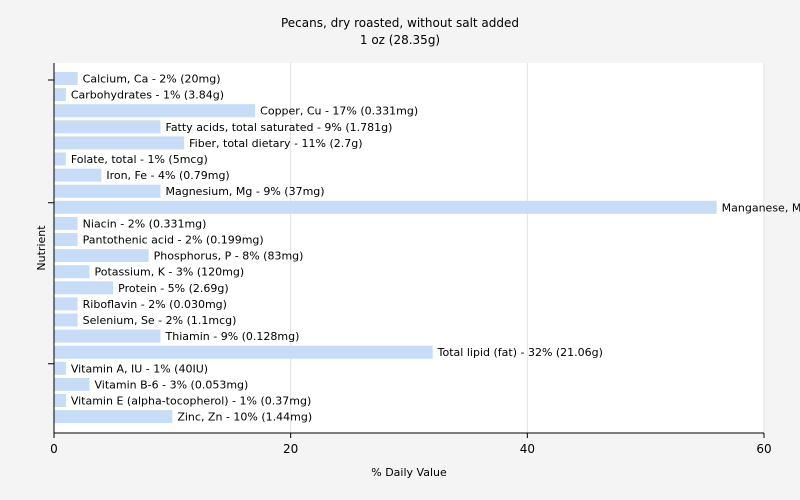 This screenshot has height=500, width=800. I want to click on bar-label-16: Selenium, Se - 2% (1.1mcg), so click(160, 320).